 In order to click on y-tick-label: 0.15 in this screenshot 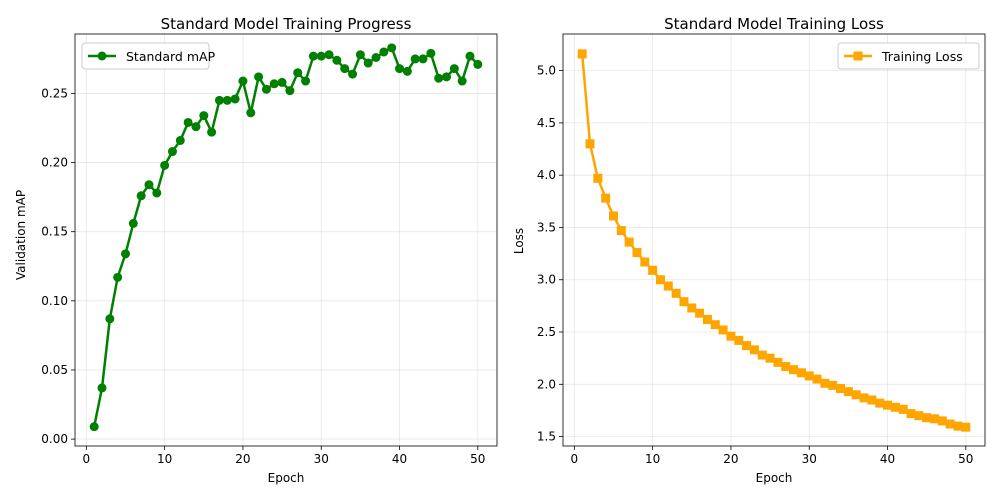, I will do `click(54, 232)`.